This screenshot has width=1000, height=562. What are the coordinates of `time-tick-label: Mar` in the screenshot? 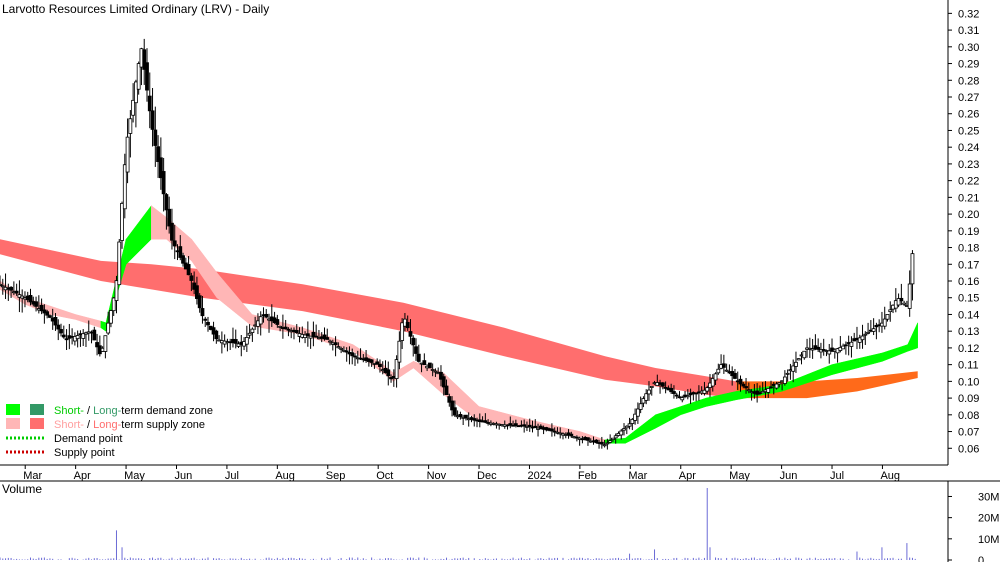 It's located at (32, 476).